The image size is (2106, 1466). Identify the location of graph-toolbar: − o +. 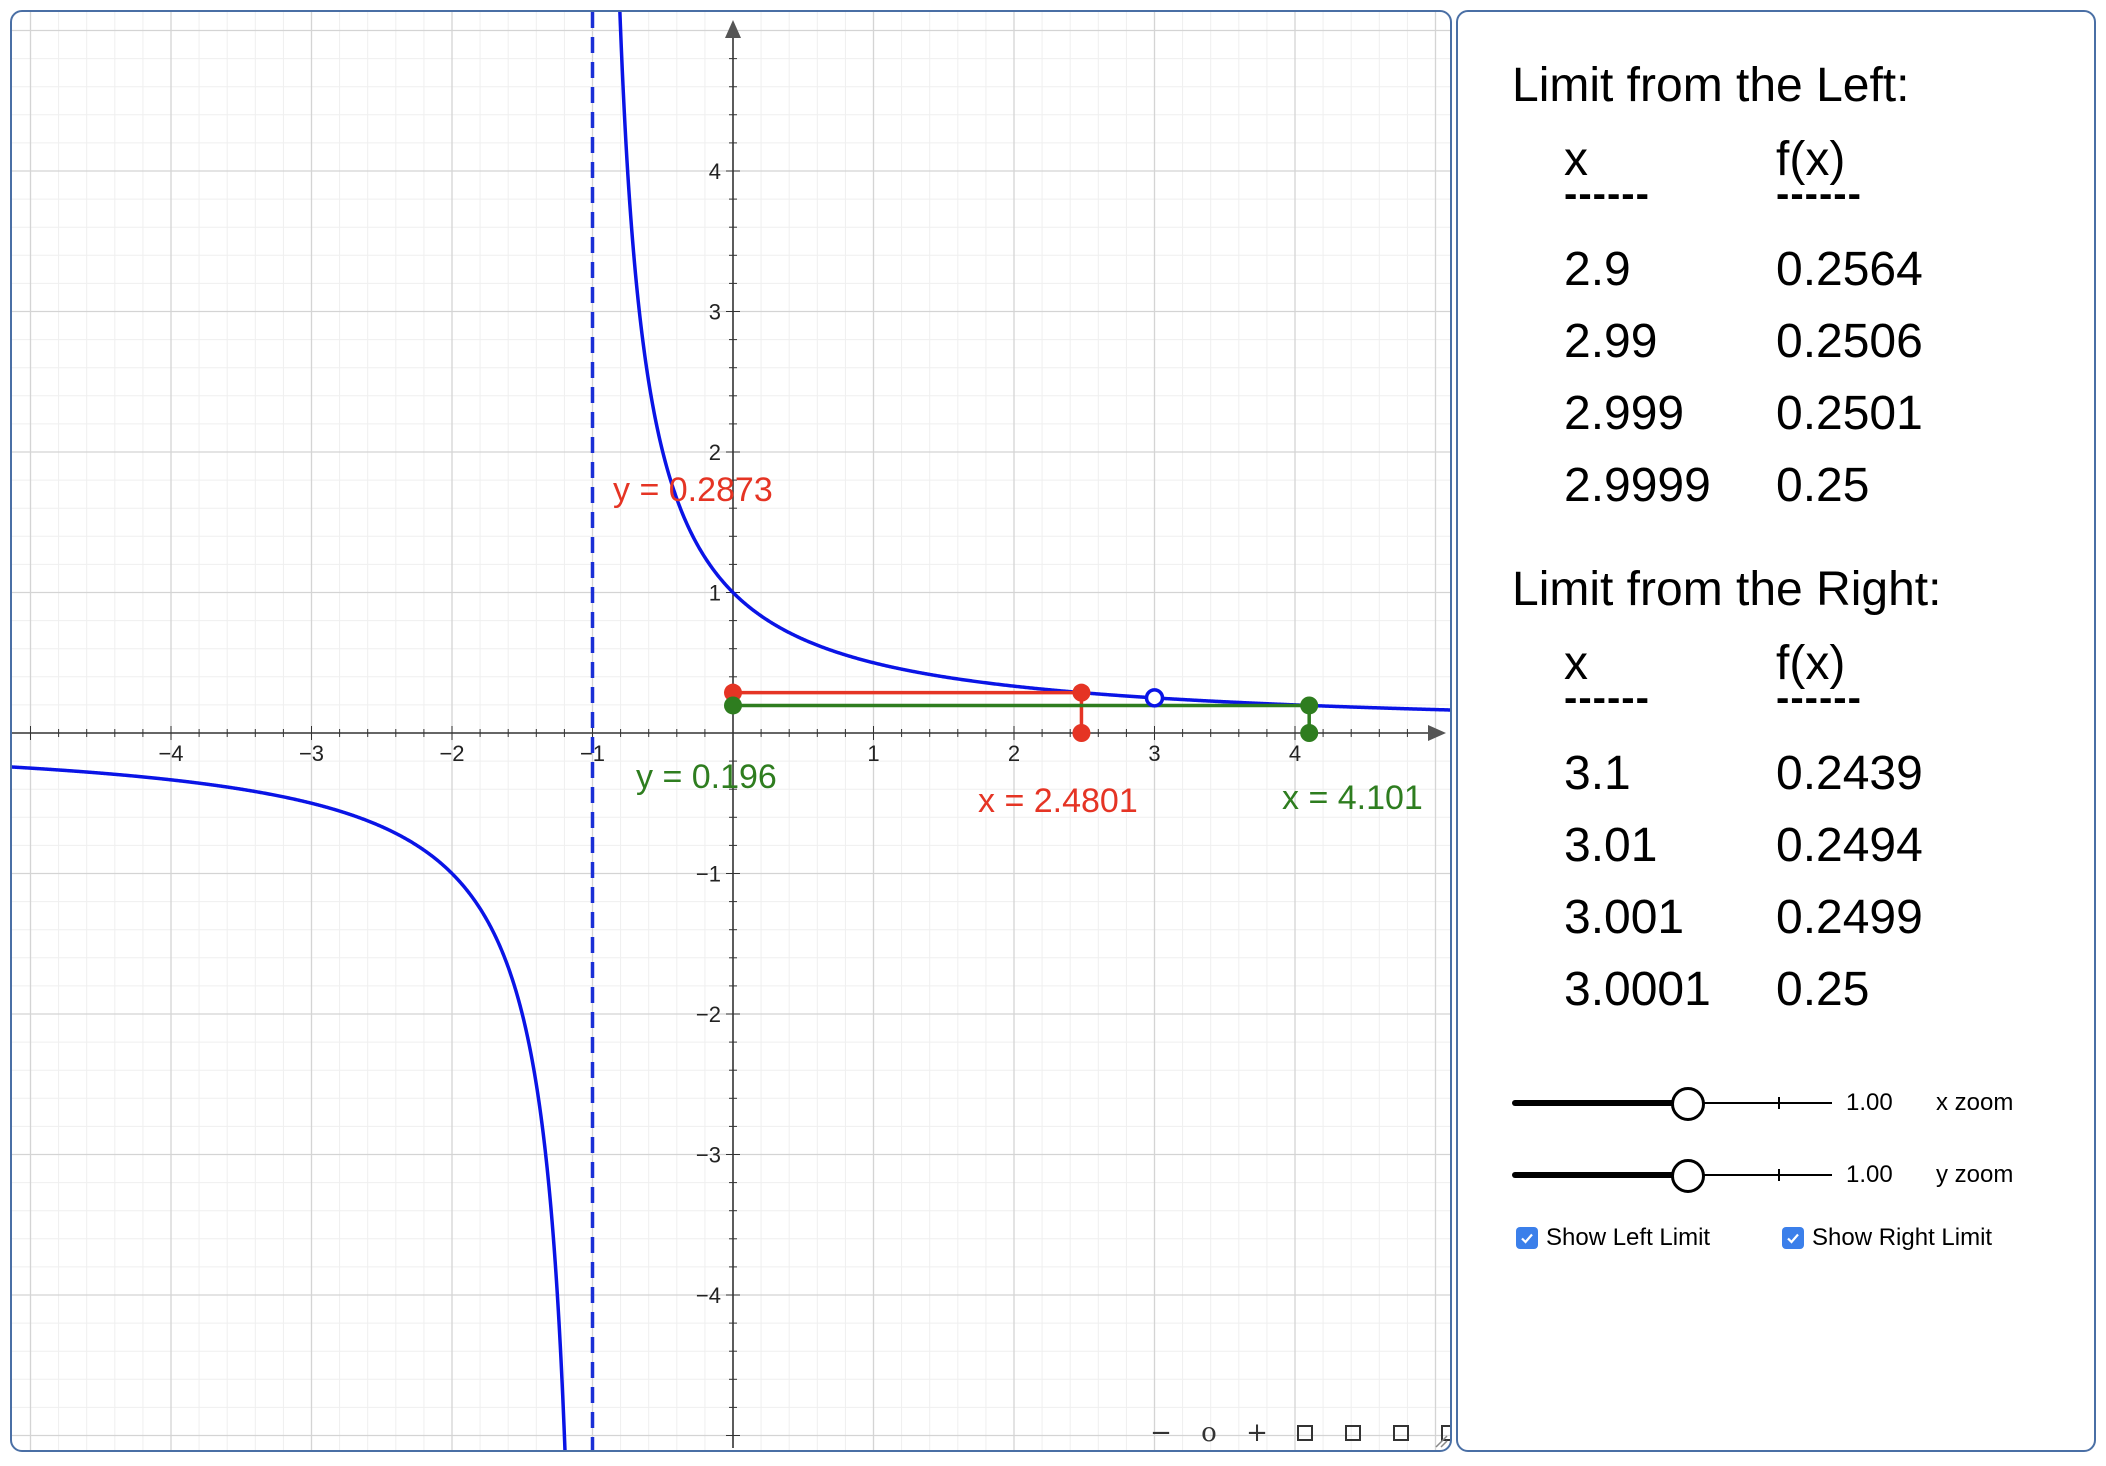
(1293, 1433).